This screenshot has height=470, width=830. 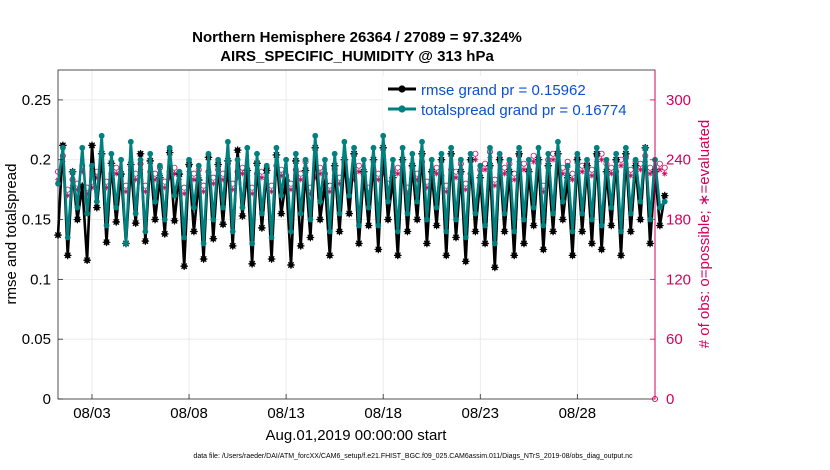 I want to click on chart-title-line-2: AIRS_SPECIFIC_HUMIDITY @ 313 hPa, so click(x=357, y=56).